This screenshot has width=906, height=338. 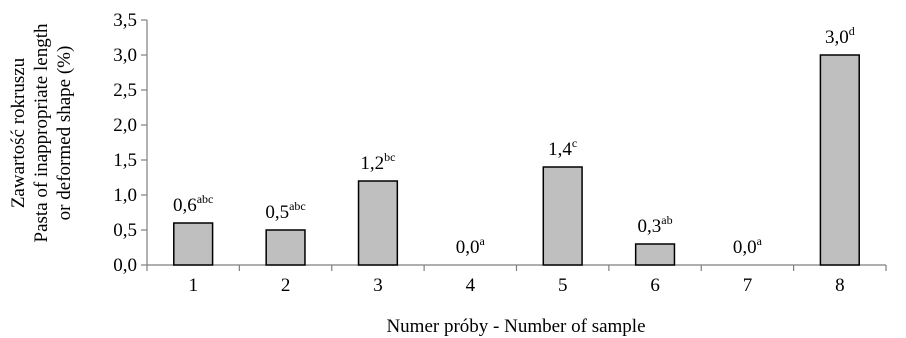 What do you see at coordinates (562, 148) in the screenshot?
I see `data-label: 1,4c` at bounding box center [562, 148].